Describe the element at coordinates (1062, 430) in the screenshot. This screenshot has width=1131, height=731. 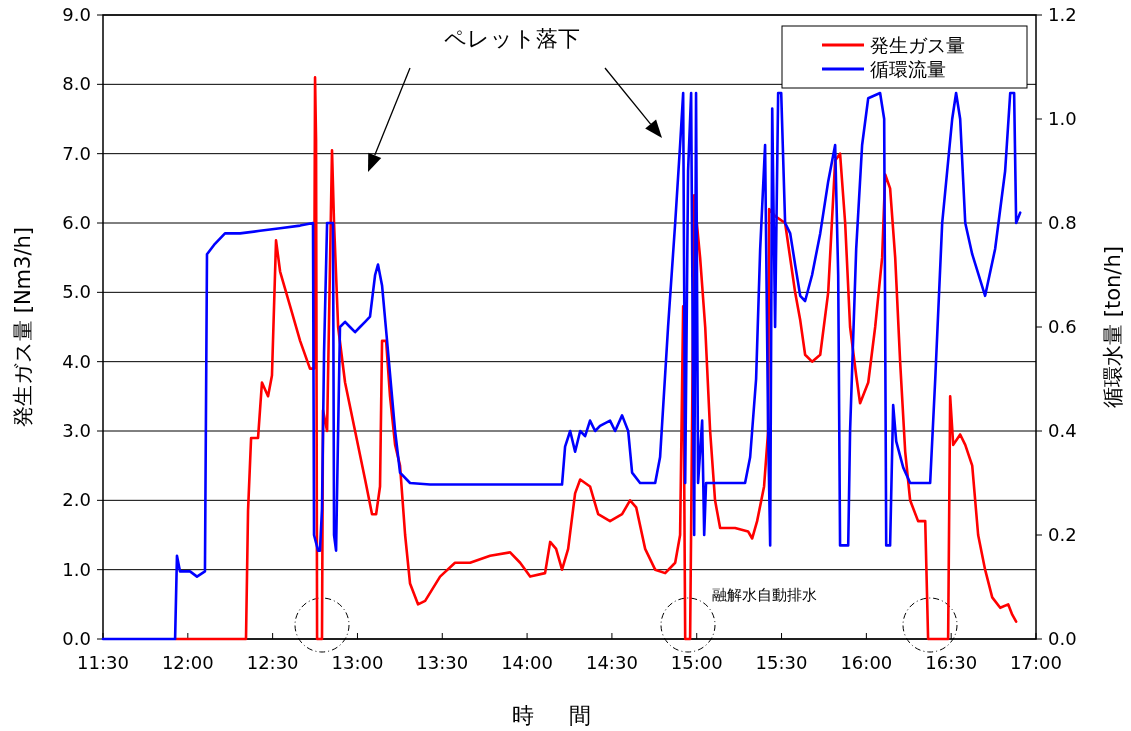
I see `y2-tick-label: 0.4` at that location.